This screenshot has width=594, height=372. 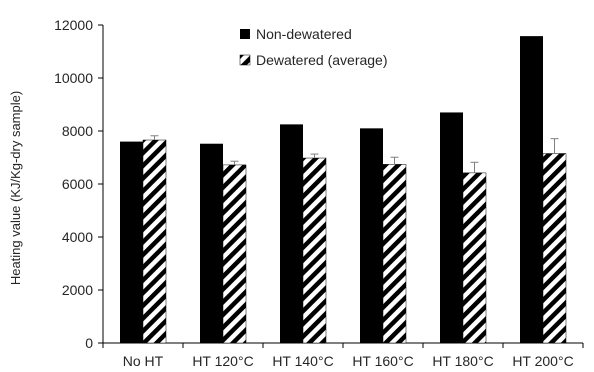 I want to click on legend: Non-dewatered Dewatered (average), so click(x=313, y=47).